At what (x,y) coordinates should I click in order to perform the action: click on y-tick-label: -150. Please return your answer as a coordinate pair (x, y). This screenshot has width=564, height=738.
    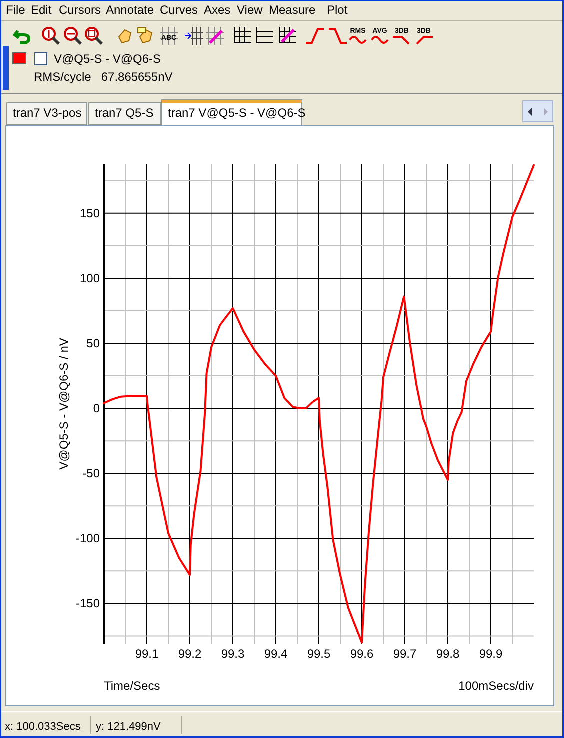
    Looking at the image, I should click on (88, 603).